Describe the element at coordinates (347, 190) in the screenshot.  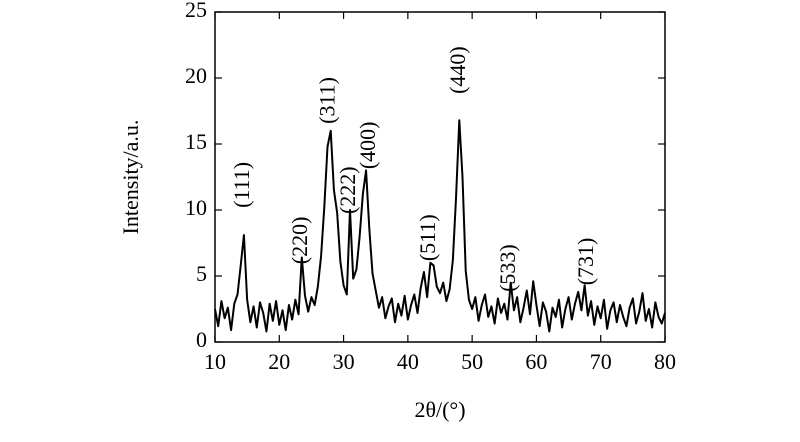
I see `peak-label: (222)` at that location.